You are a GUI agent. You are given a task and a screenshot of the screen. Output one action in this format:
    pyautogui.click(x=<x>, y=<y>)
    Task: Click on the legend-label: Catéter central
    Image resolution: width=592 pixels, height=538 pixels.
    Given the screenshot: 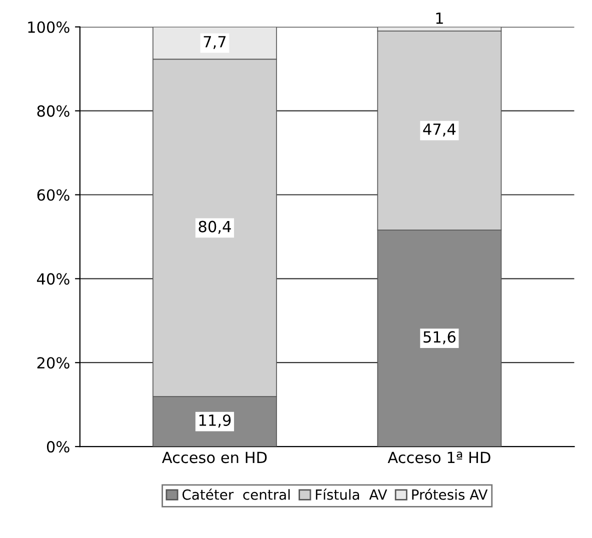 What is the action you would take?
    pyautogui.click(x=236, y=494)
    